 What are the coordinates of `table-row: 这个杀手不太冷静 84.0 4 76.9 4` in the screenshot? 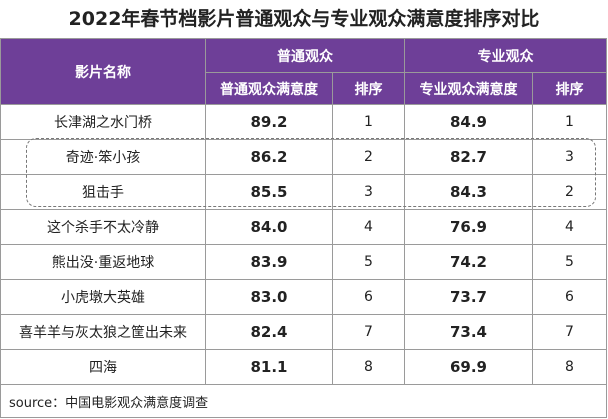 It's located at (303, 227).